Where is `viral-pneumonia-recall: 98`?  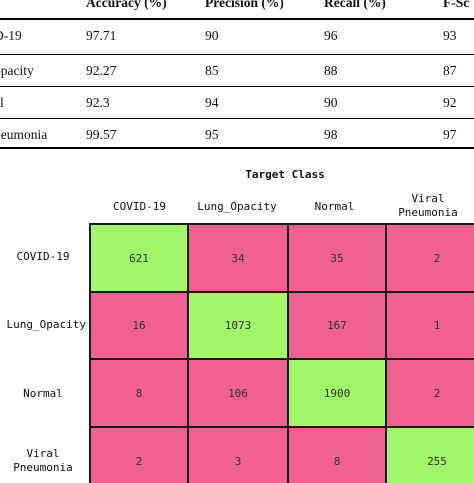 viral-pneumonia-recall: 98 is located at coordinates (331, 134).